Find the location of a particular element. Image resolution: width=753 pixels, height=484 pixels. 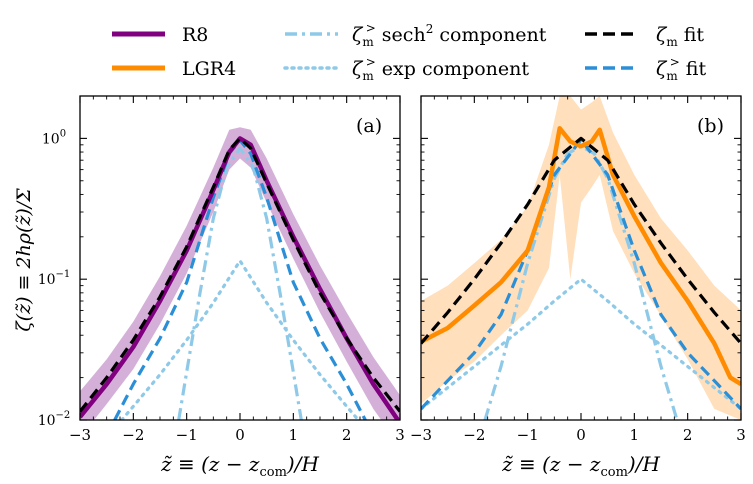

legend-gtfit-zeta: ζ is located at coordinates (662, 69).